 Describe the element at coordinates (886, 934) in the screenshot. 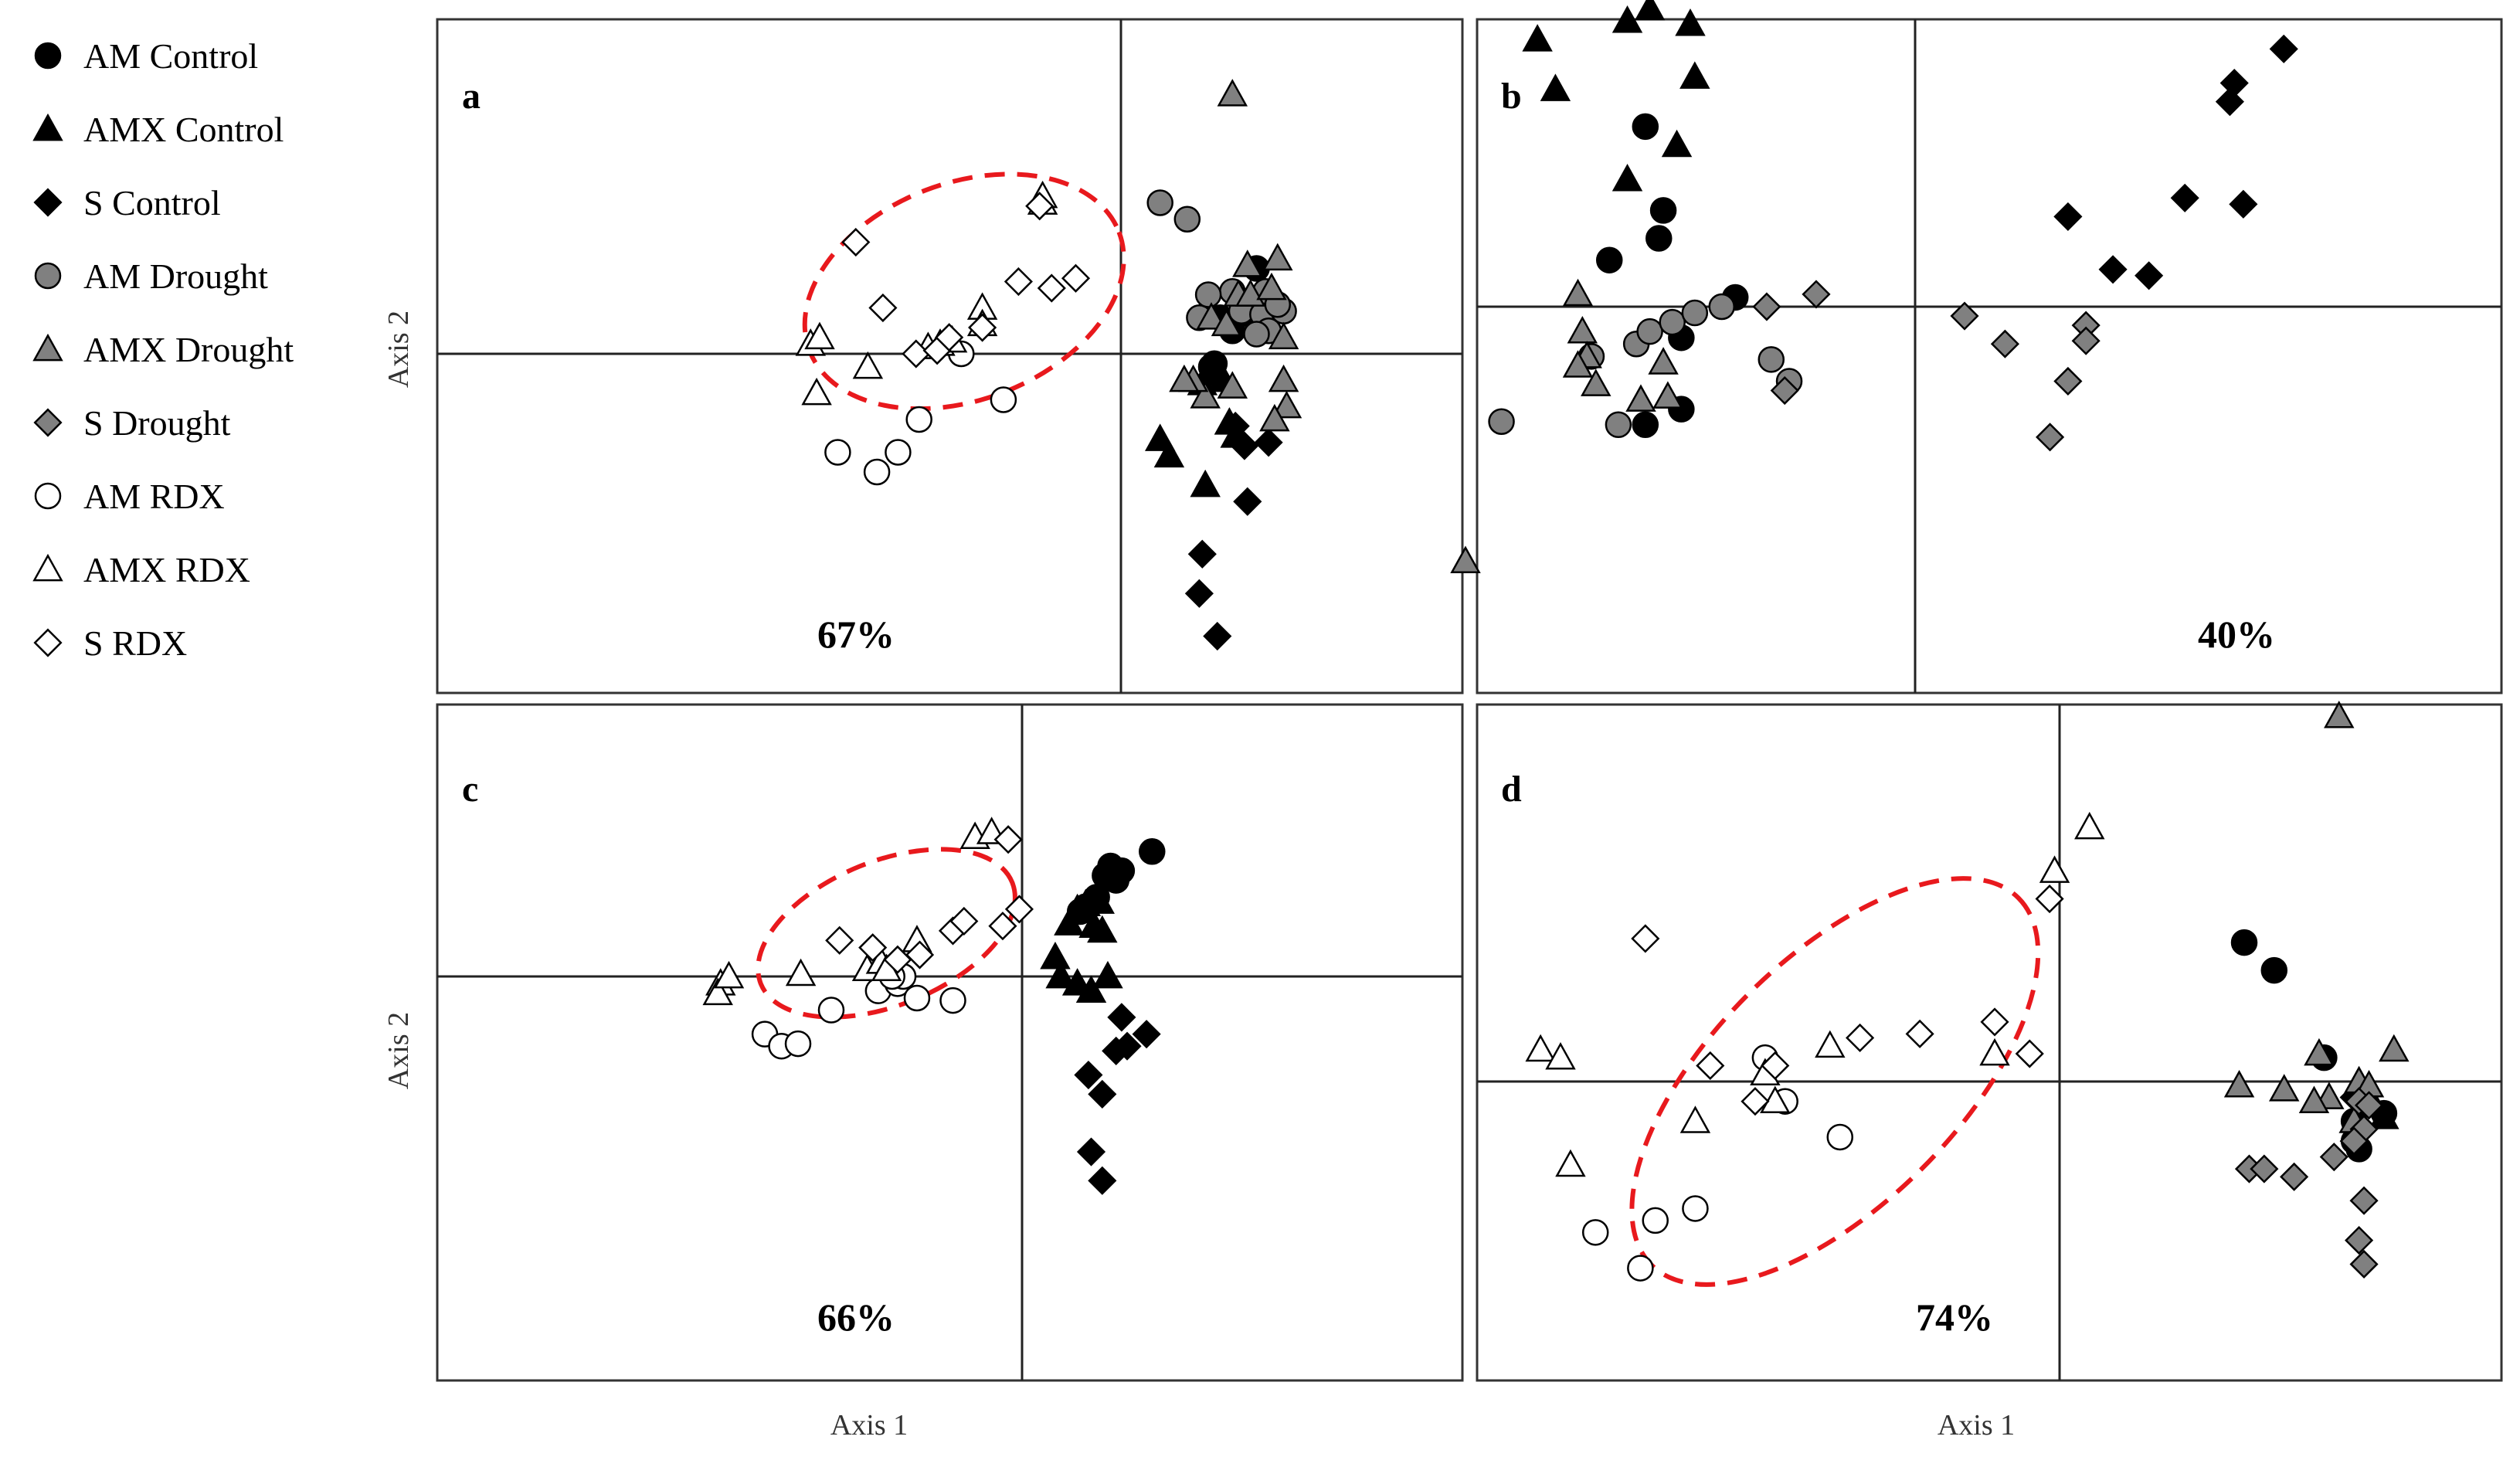

I see `rdx-cluster-ellipse` at that location.